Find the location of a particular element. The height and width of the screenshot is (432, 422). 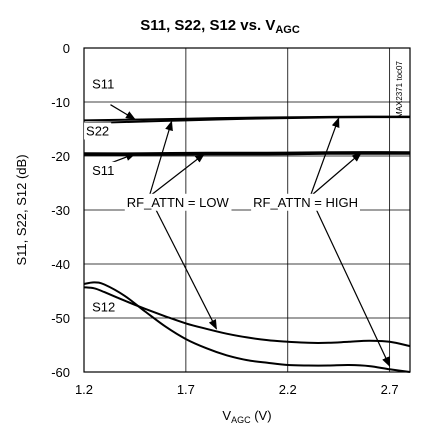

annotation: RF_ATTN = HIGH is located at coordinates (305, 202).